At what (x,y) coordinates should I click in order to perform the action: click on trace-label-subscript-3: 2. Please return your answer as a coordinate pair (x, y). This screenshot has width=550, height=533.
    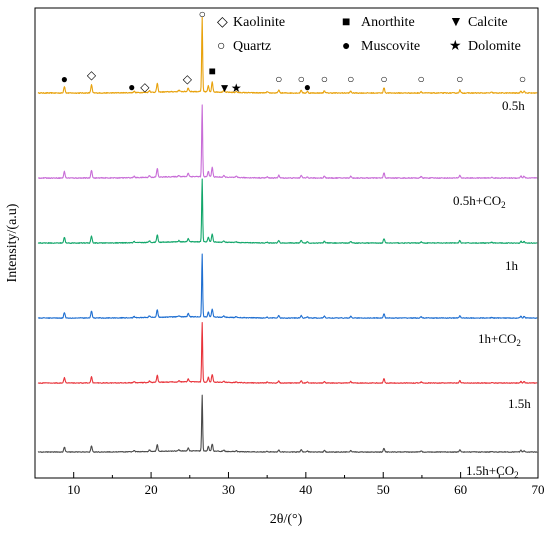
    Looking at the image, I should click on (518, 343).